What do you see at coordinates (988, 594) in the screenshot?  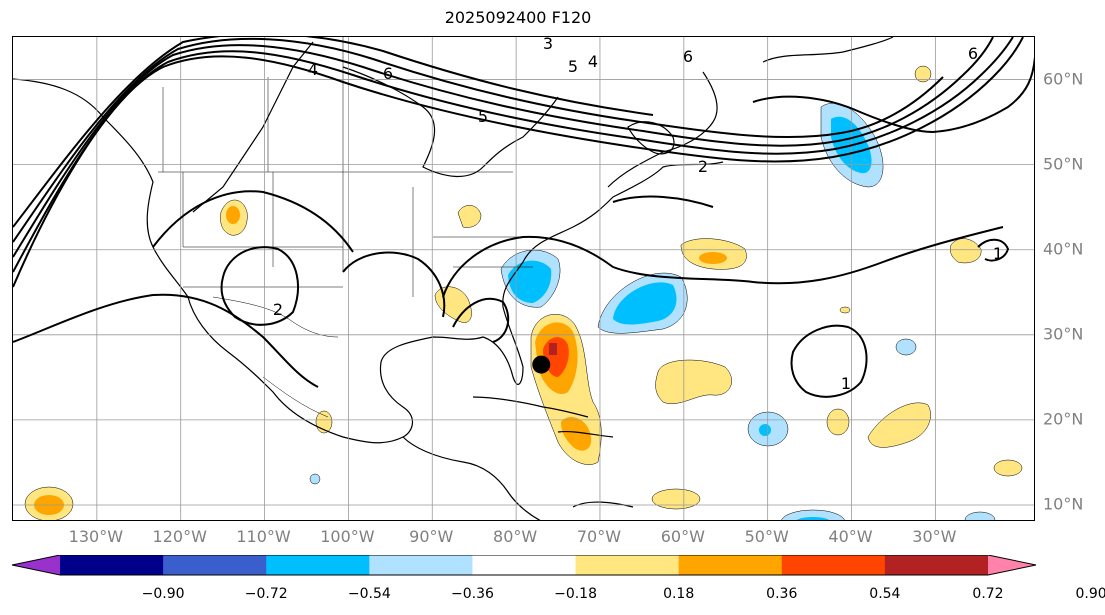 I see `colorbar-tick-label: 0.72` at bounding box center [988, 594].